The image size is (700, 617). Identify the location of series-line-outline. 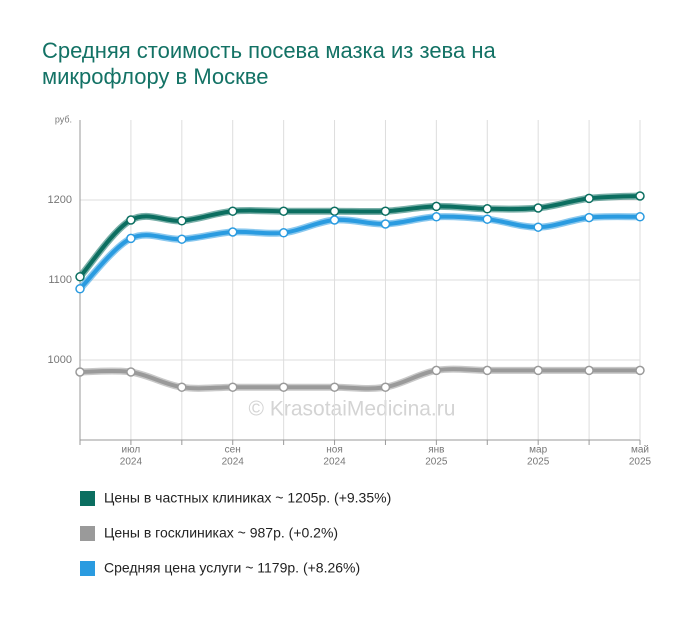
(359, 252).